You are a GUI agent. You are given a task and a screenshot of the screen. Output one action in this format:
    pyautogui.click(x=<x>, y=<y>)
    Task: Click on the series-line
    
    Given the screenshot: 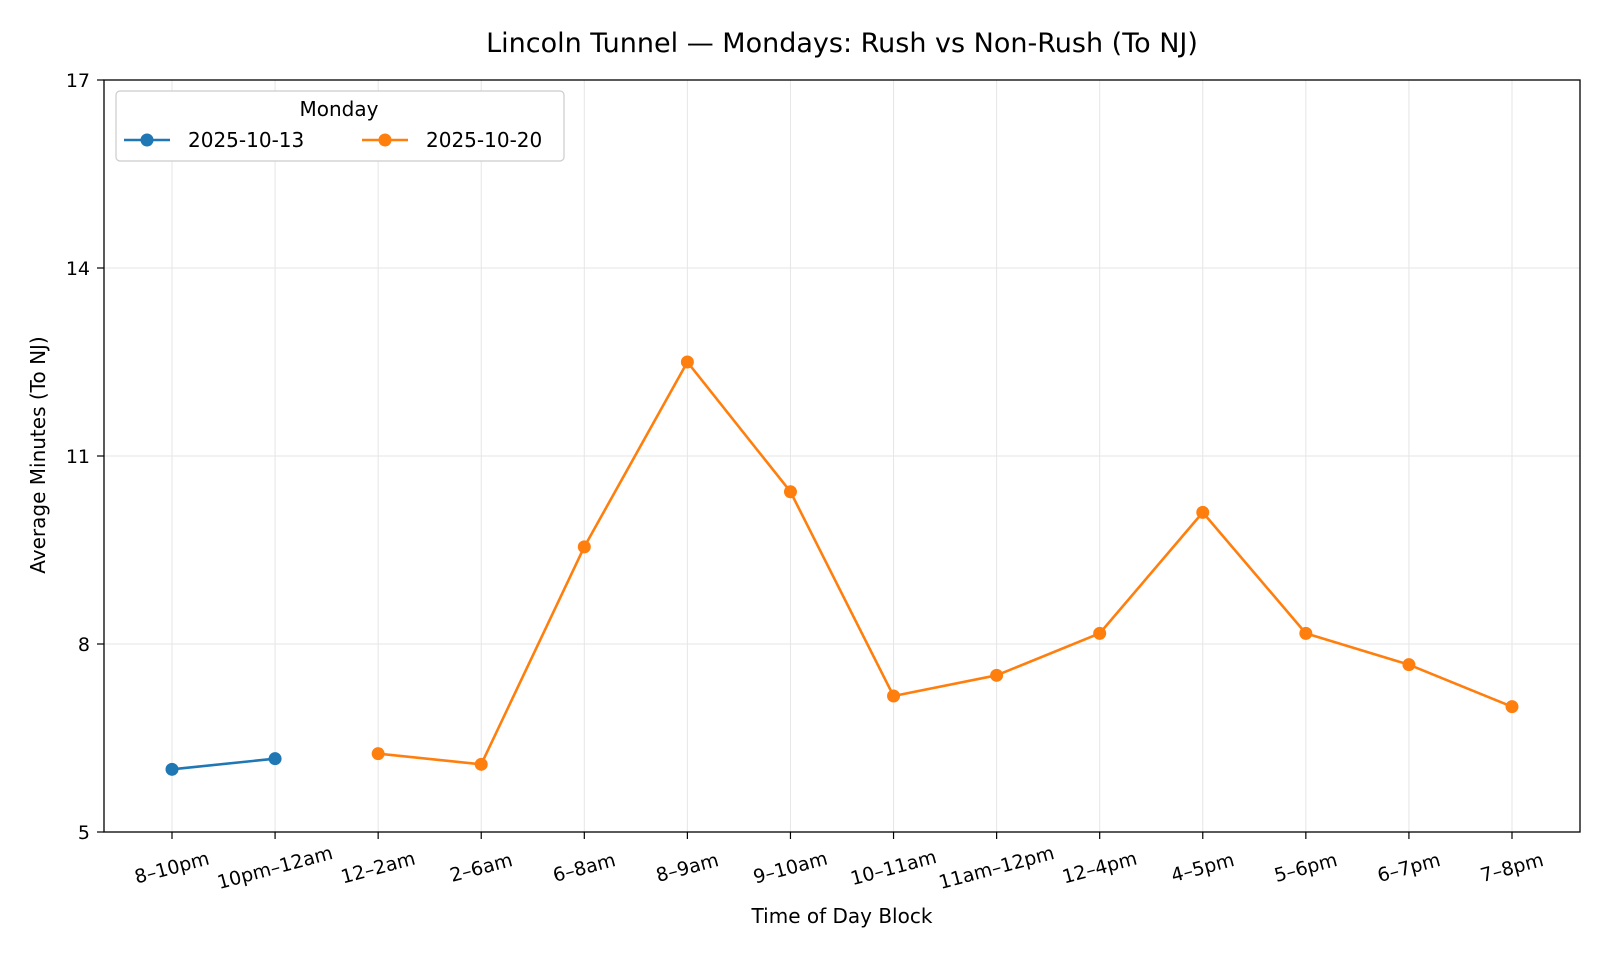 What is the action you would take?
    pyautogui.click(x=223, y=764)
    